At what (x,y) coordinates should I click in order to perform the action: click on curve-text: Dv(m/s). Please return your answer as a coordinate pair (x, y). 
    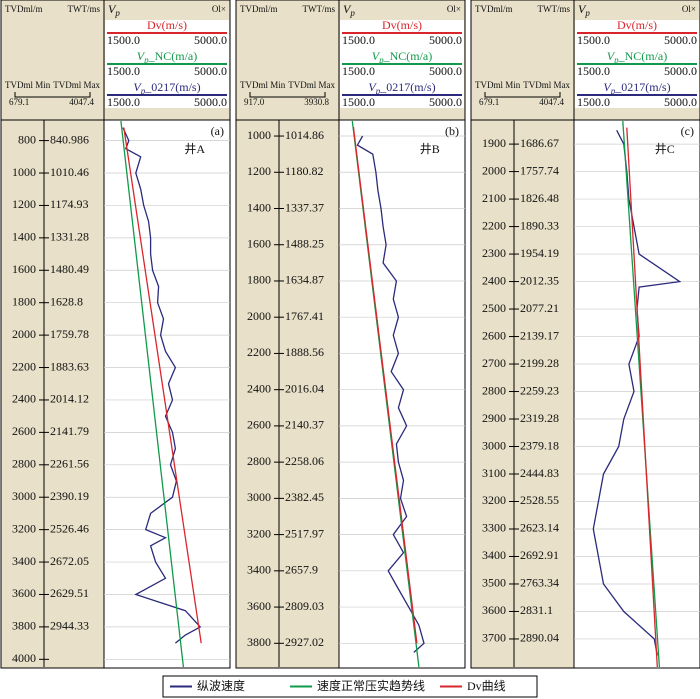
    Looking at the image, I should click on (637, 25).